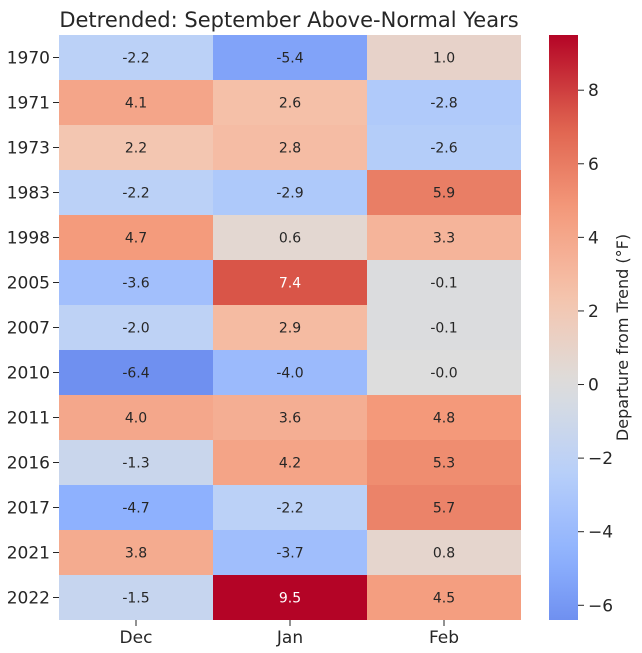 This screenshot has height=653, width=642. What do you see at coordinates (28, 509) in the screenshot?
I see `row-label: 2017` at bounding box center [28, 509].